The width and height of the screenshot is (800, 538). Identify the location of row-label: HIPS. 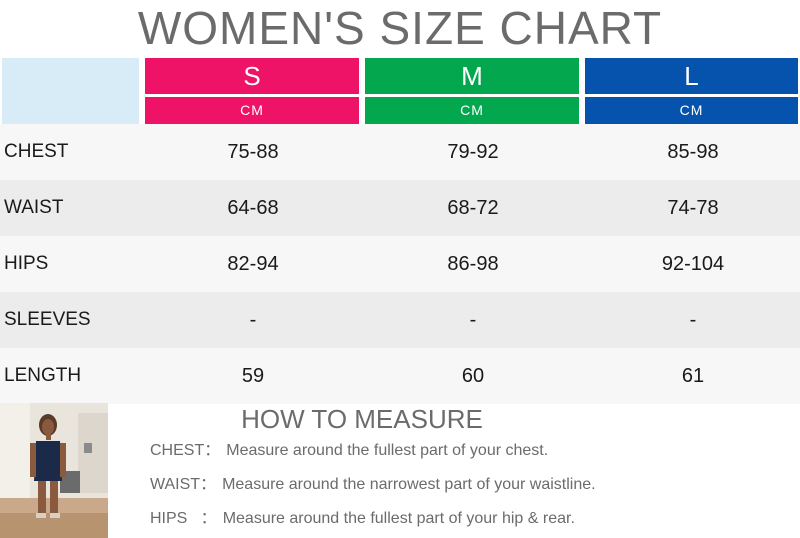
(26, 263).